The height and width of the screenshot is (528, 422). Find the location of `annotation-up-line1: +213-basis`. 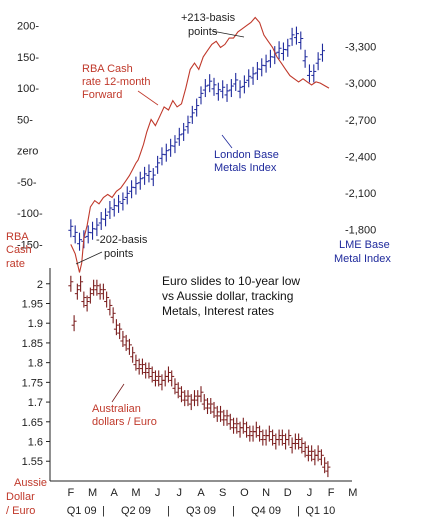

annotation-up-line1: +213-basis is located at coordinates (208, 18).